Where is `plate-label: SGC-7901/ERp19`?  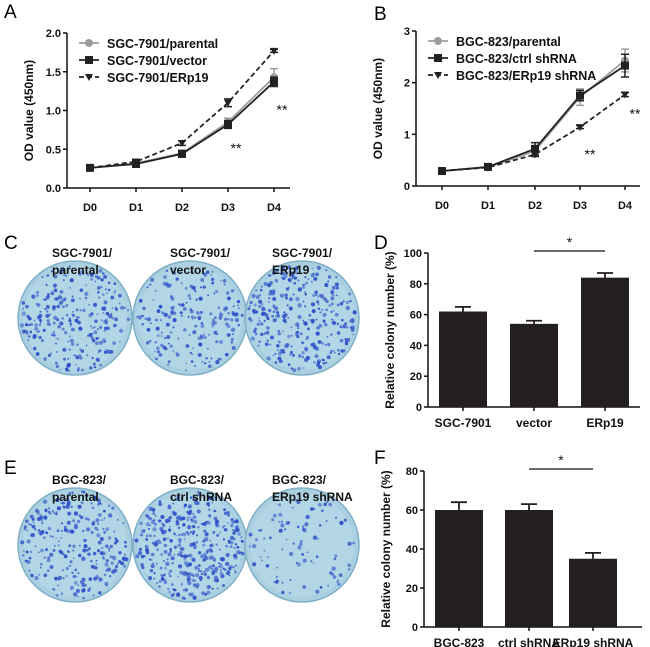
plate-label: SGC-7901/ERp19 is located at coordinates (302, 261).